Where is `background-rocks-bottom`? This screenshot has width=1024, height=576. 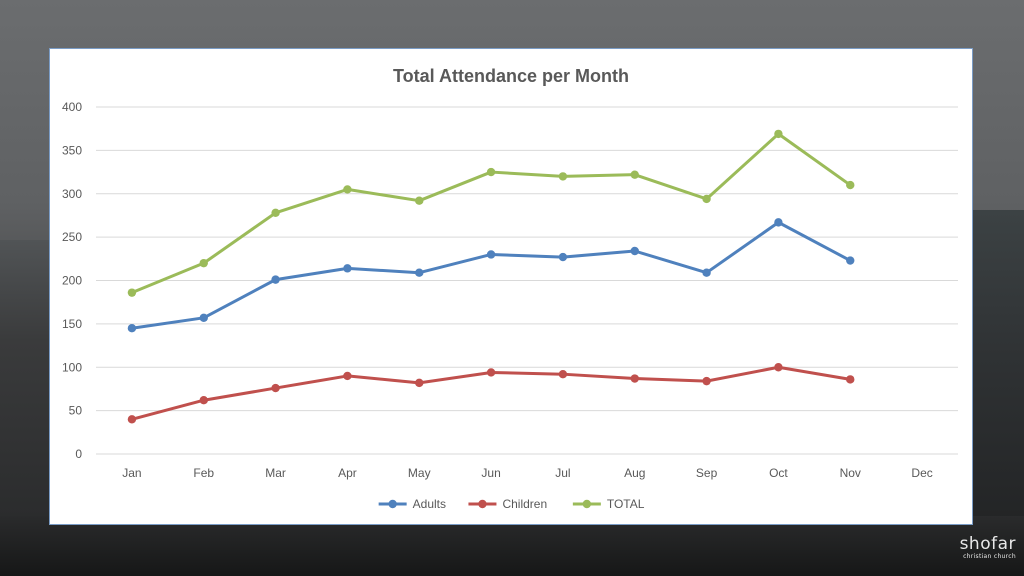 background-rocks-bottom is located at coordinates (512, 546).